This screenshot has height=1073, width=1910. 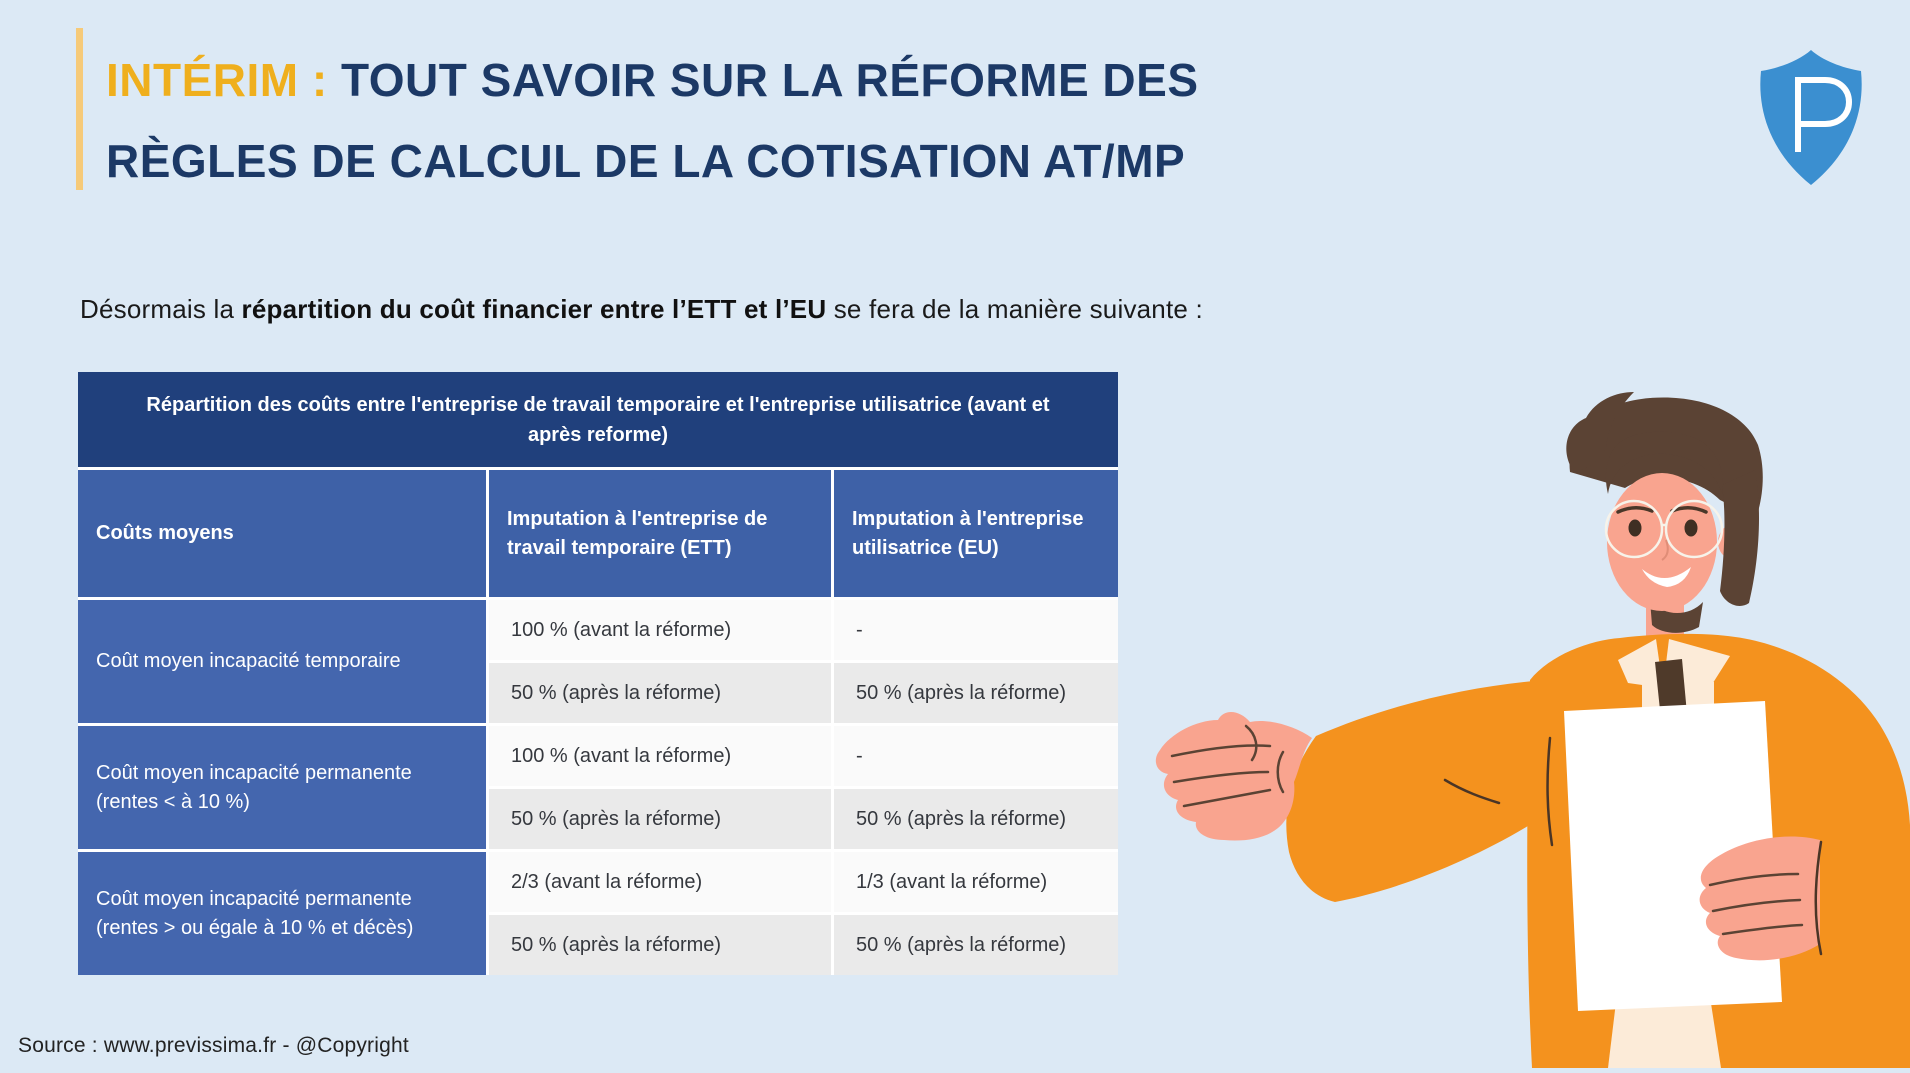 What do you see at coordinates (660, 882) in the screenshot?
I see `table-cell: 2/3 (avant la réforme)` at bounding box center [660, 882].